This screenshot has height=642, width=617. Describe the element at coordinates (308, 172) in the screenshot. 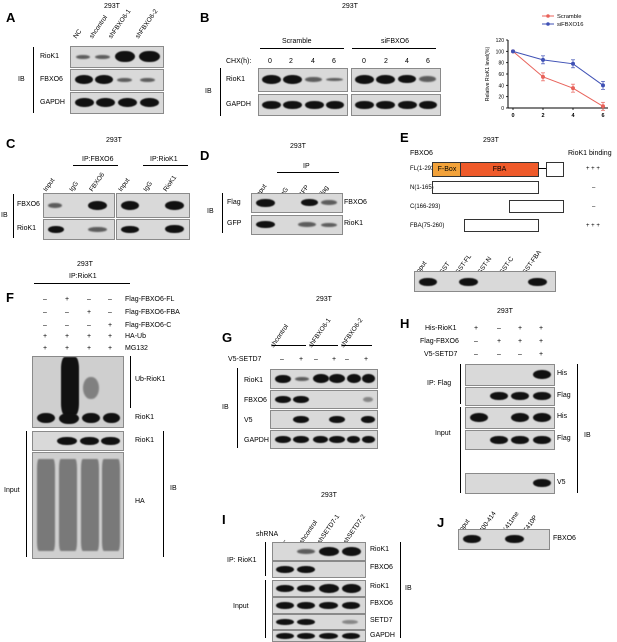

I see `panel-d-ip-line` at that location.